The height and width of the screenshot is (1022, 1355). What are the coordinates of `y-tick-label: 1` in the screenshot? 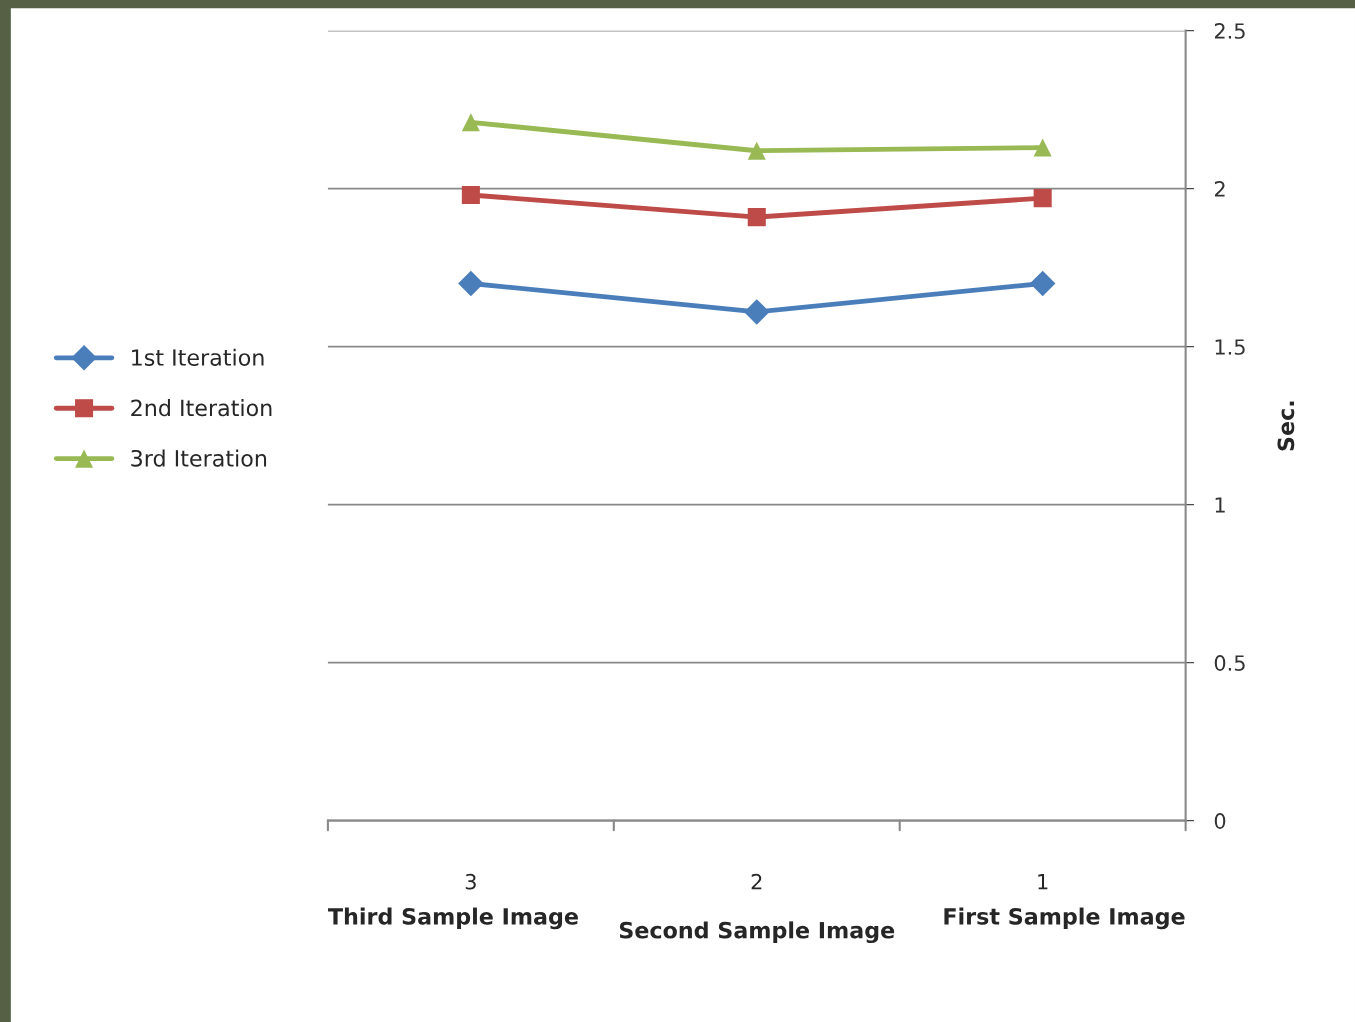 It's located at (1220, 505).